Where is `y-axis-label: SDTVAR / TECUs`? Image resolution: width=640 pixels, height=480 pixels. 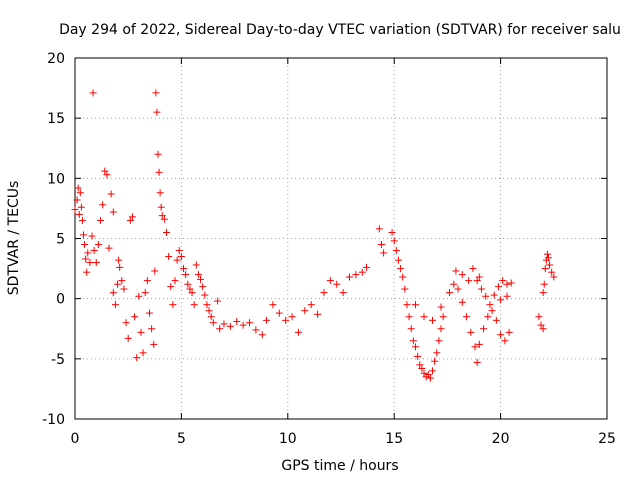 y-axis-label: SDTVAR / TECUs is located at coordinates (14, 238).